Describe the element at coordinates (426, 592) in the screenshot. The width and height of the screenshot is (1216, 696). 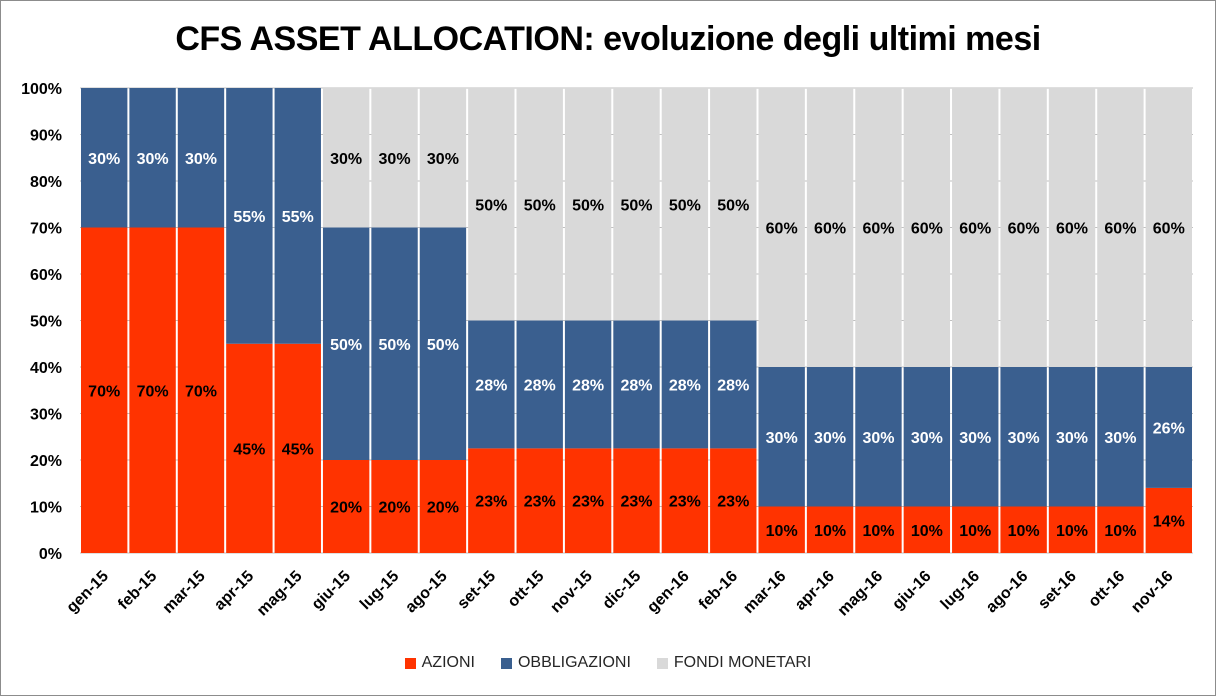
I see `x-tick-label: ago-15` at that location.